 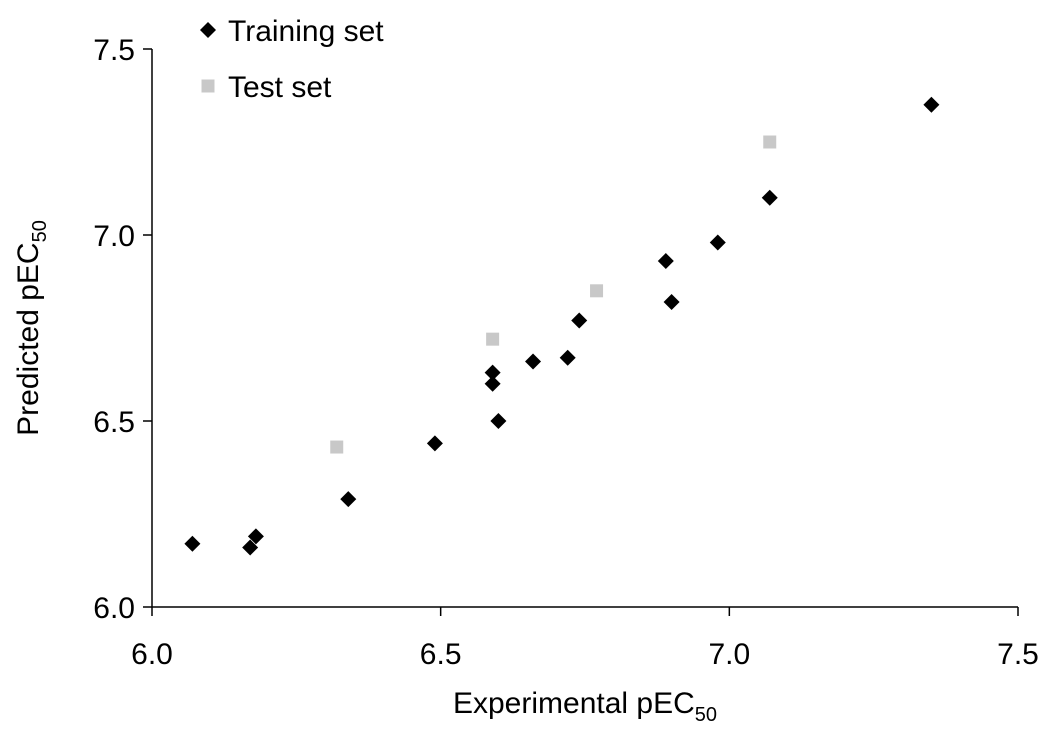 What do you see at coordinates (114, 608) in the screenshot?
I see `y-tick-label: 6.0` at bounding box center [114, 608].